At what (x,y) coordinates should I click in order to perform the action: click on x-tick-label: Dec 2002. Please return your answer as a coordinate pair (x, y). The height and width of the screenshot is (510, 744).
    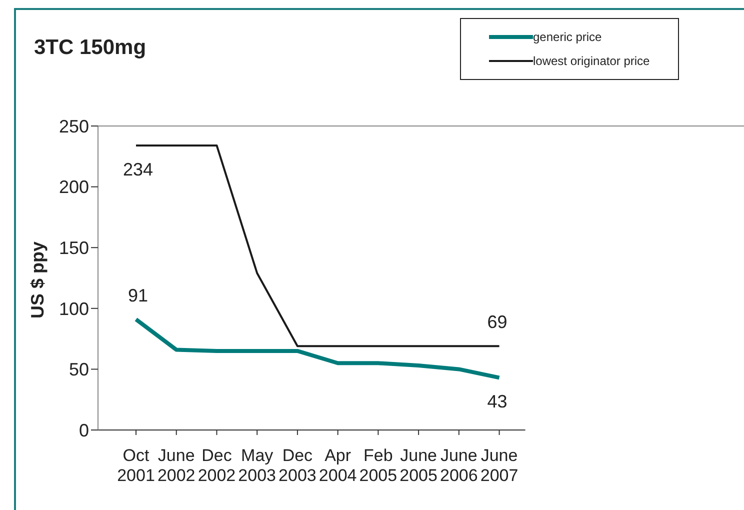
    Looking at the image, I should click on (217, 465).